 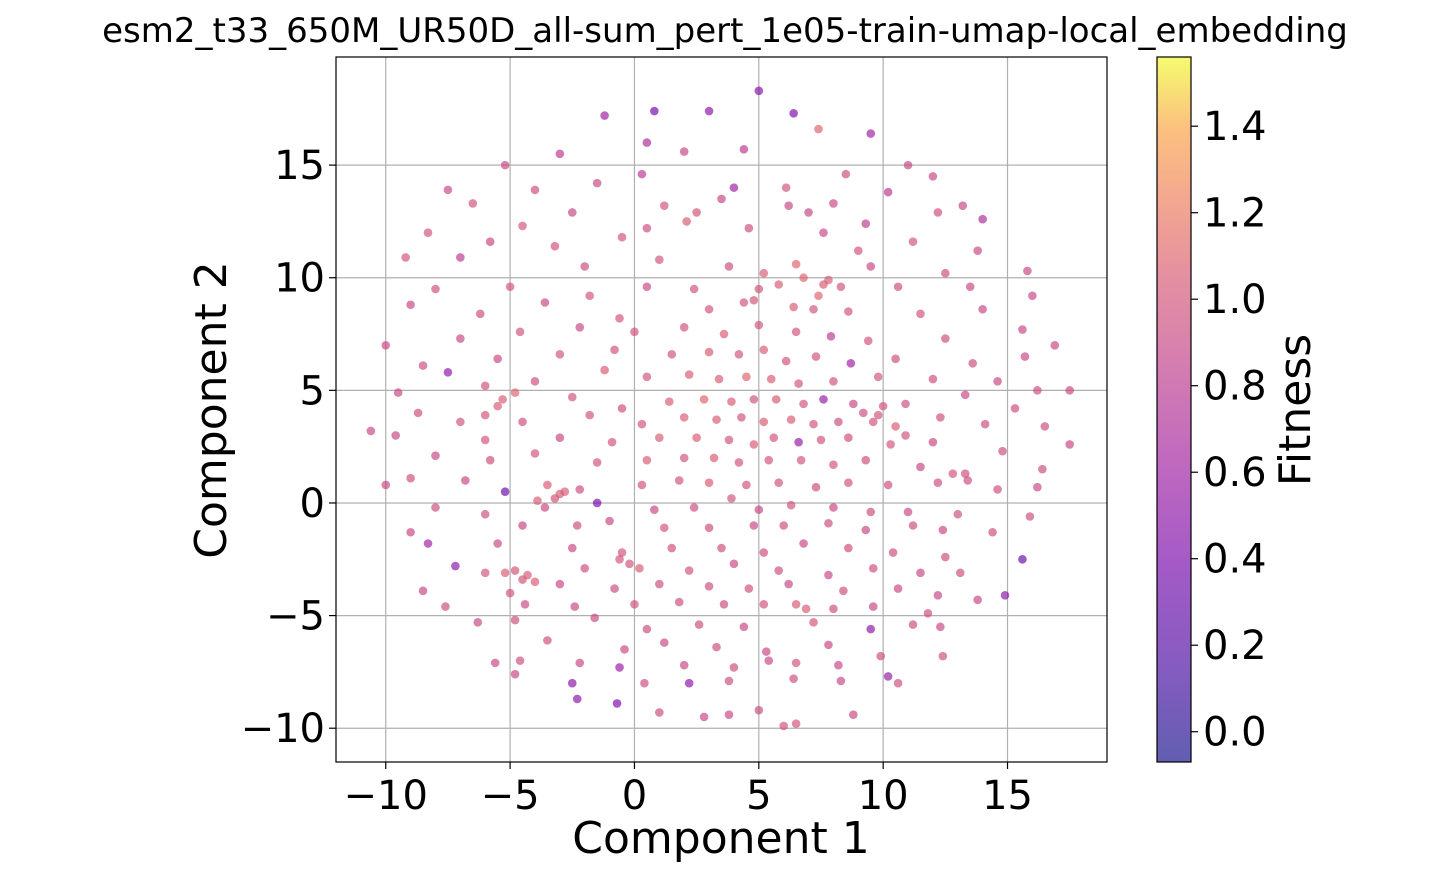 I want to click on x-axis-ticks: −10 −5 0 5 10 15, so click(x=688, y=790).